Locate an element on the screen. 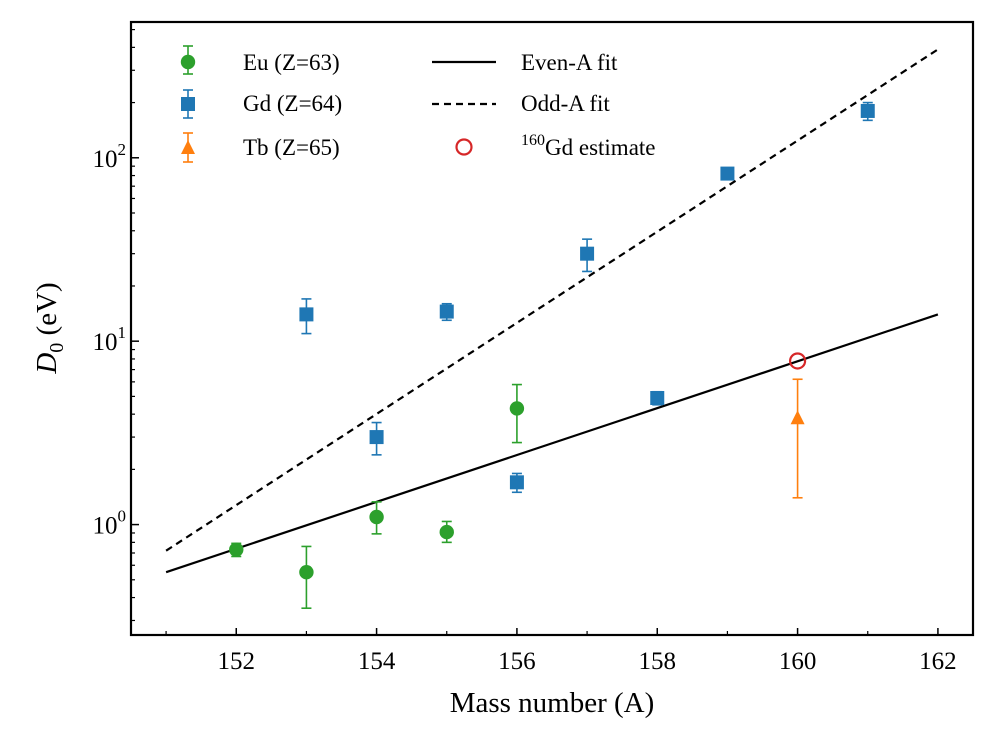 This screenshot has height=747, width=996. y-axis-label-unit: (eV) is located at coordinates (47, 312).